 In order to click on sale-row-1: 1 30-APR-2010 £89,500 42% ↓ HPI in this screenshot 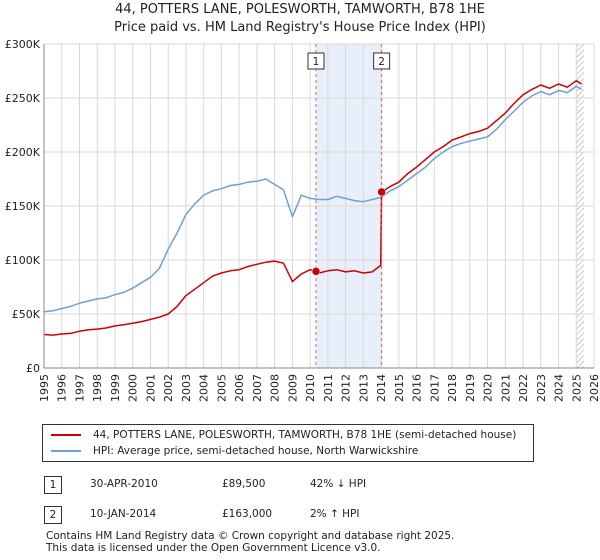, I will do `click(304, 485)`.